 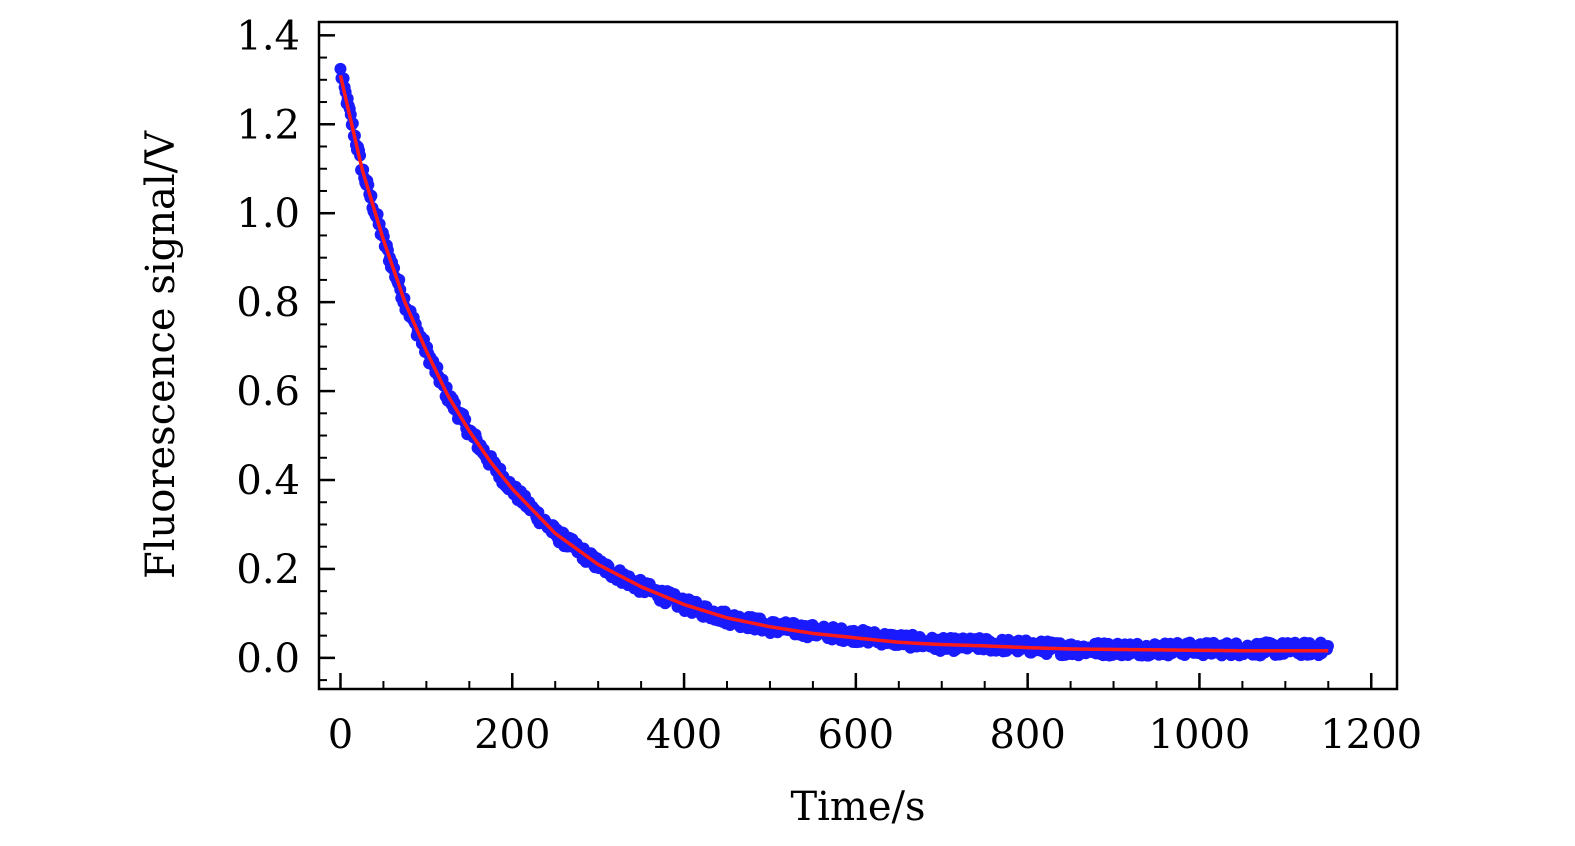 What do you see at coordinates (684, 735) in the screenshot?
I see `x-tick-label: 400` at bounding box center [684, 735].